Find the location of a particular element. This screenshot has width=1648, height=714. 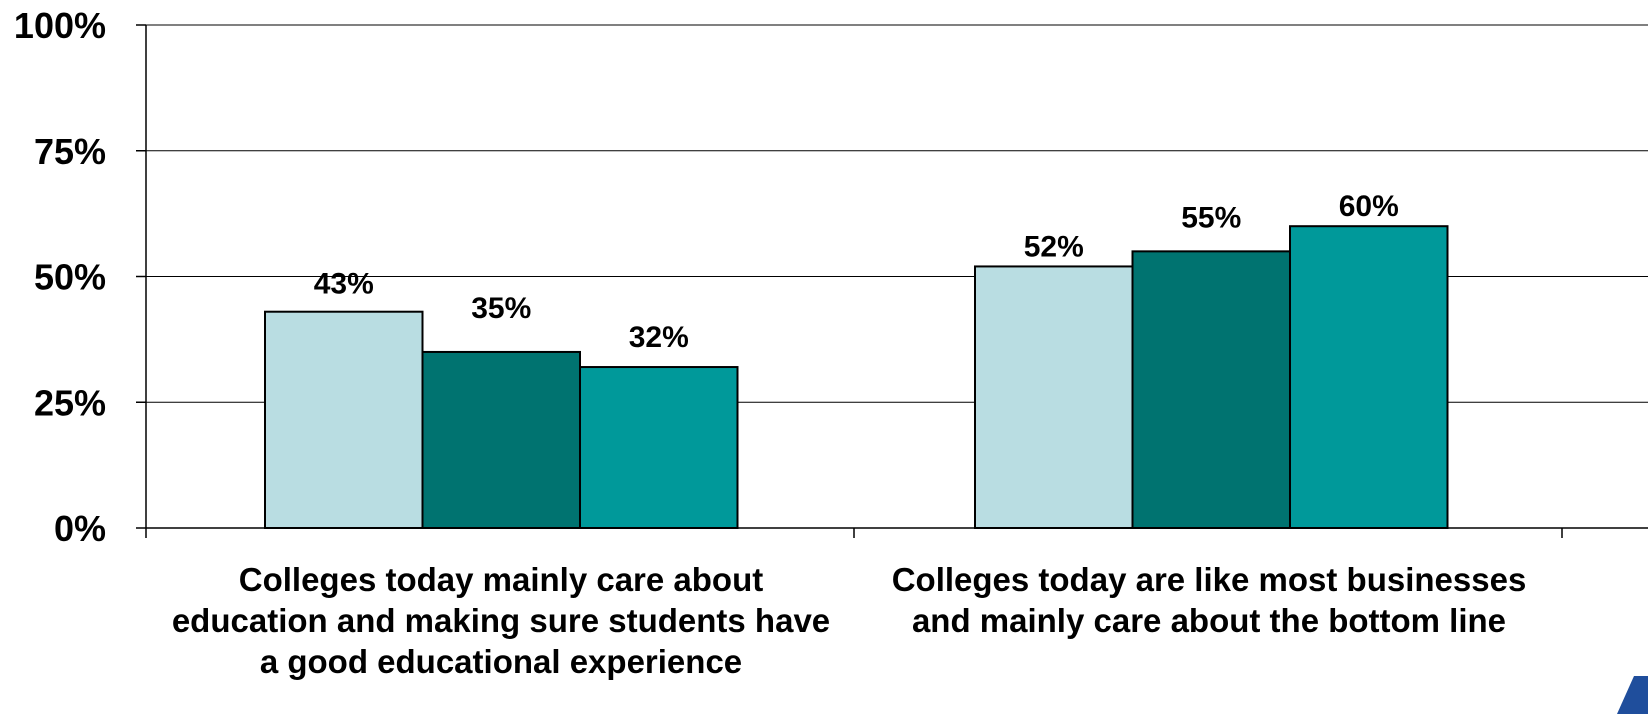

y-tick-label: 75% is located at coordinates (70, 151).